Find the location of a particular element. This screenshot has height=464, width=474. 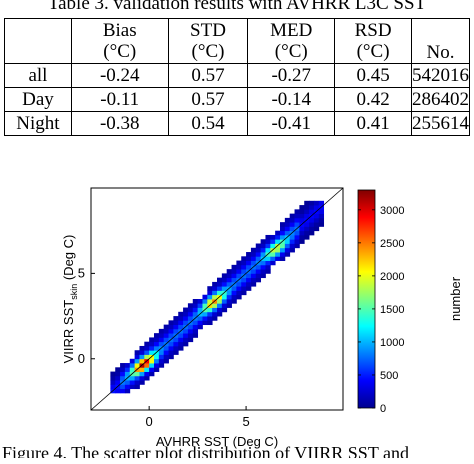

cell-std: 0.57 is located at coordinates (208, 99).